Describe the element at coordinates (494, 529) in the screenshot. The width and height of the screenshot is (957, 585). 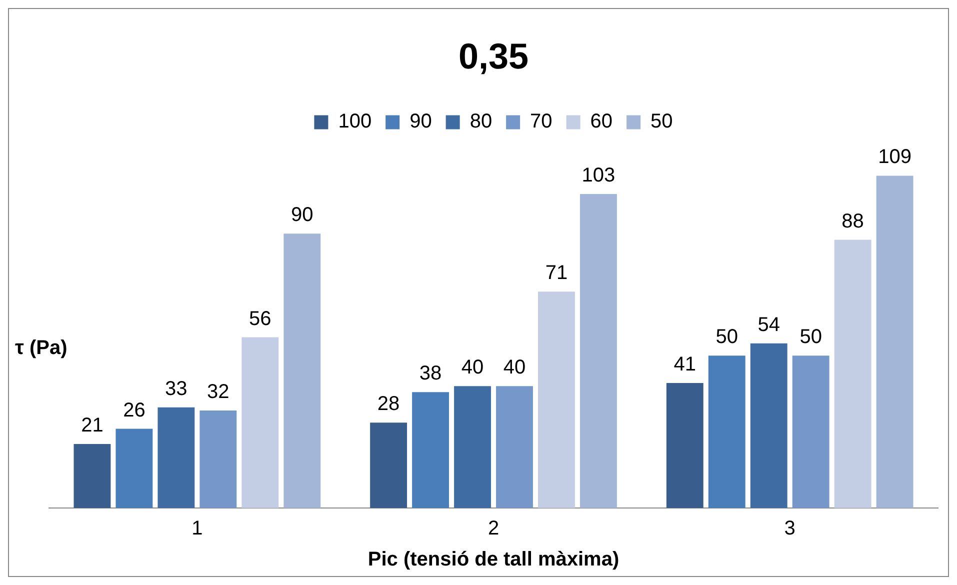
I see `x-tick-label: 2` at that location.